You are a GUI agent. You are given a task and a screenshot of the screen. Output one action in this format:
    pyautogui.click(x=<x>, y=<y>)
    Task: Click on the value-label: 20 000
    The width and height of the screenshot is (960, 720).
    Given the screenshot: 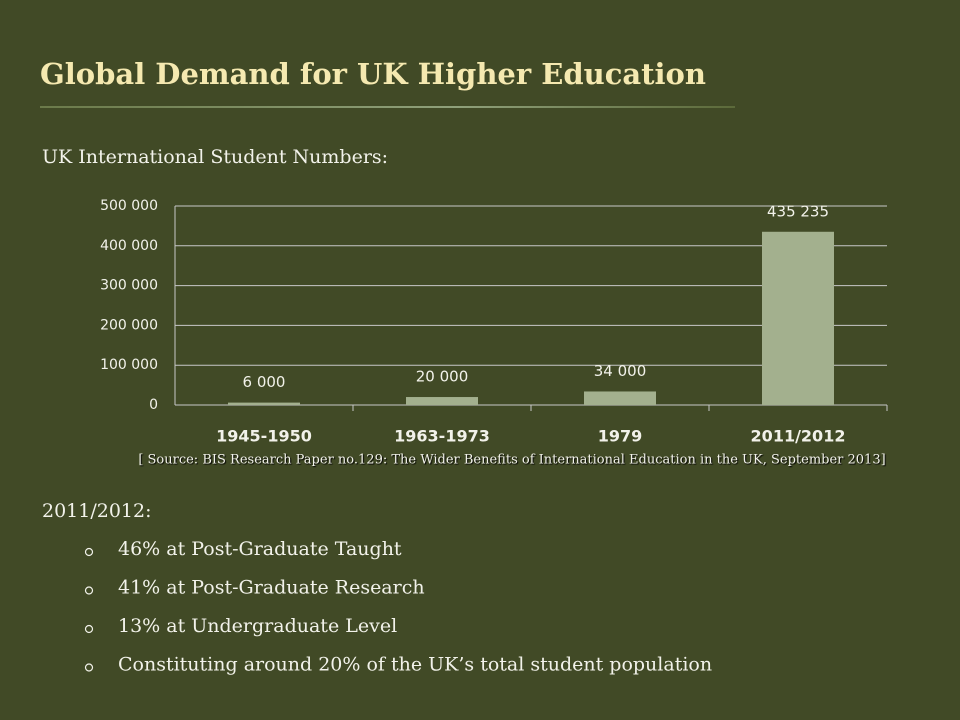 What is the action you would take?
    pyautogui.click(x=442, y=377)
    